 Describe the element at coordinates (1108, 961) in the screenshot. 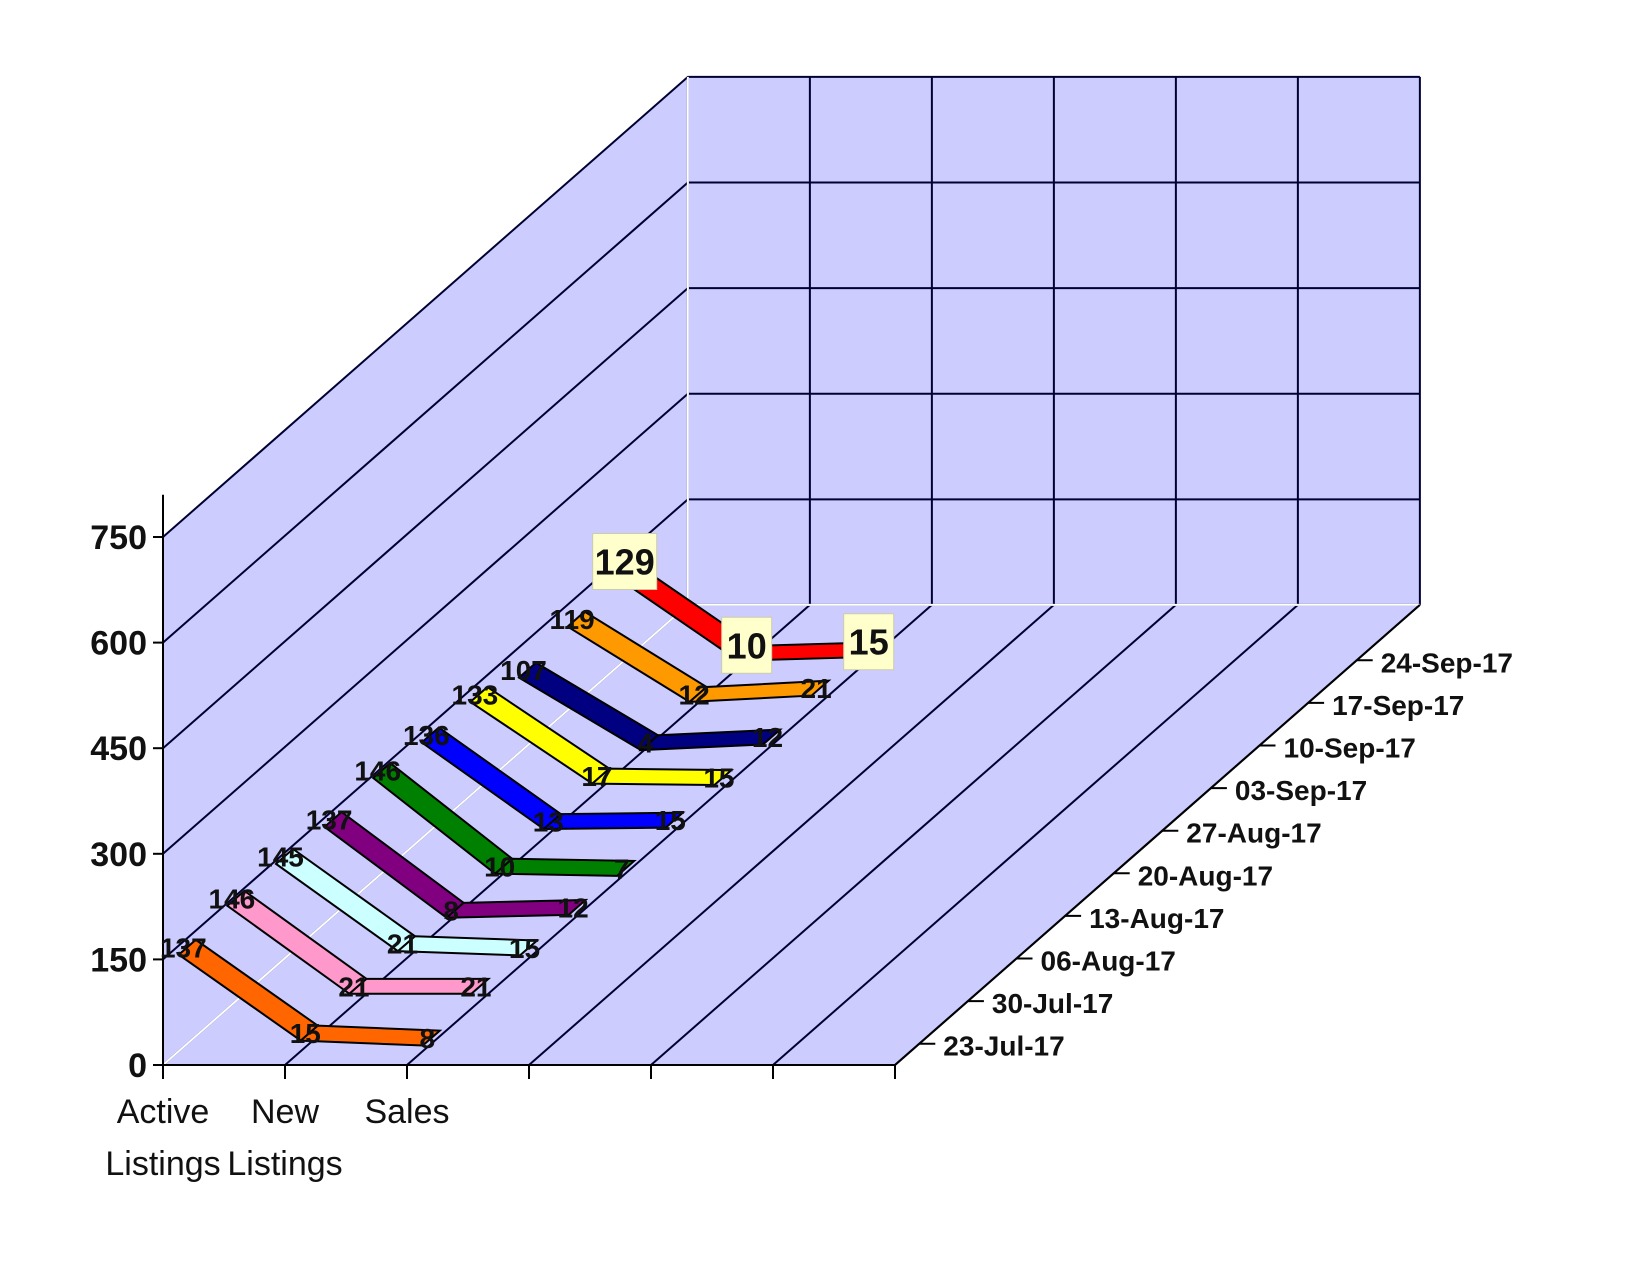

I see `series-date-label: 06-Aug-17` at that location.